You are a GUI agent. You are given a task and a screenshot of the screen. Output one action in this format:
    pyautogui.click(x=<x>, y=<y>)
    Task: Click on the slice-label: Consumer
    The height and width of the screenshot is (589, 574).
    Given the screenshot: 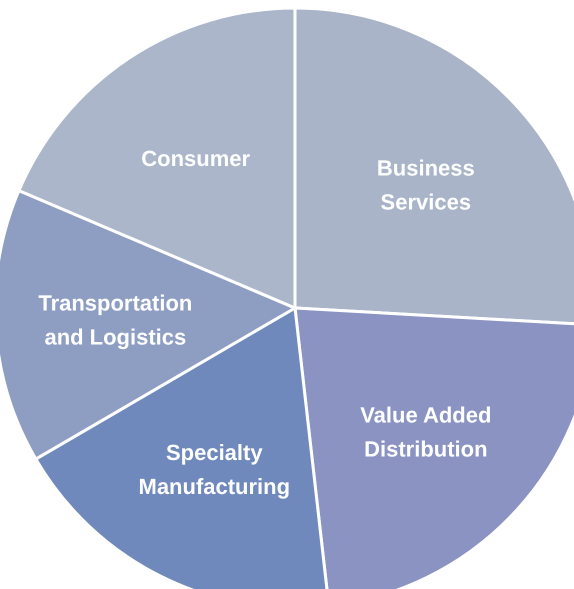 What is the action you would take?
    pyautogui.click(x=196, y=157)
    